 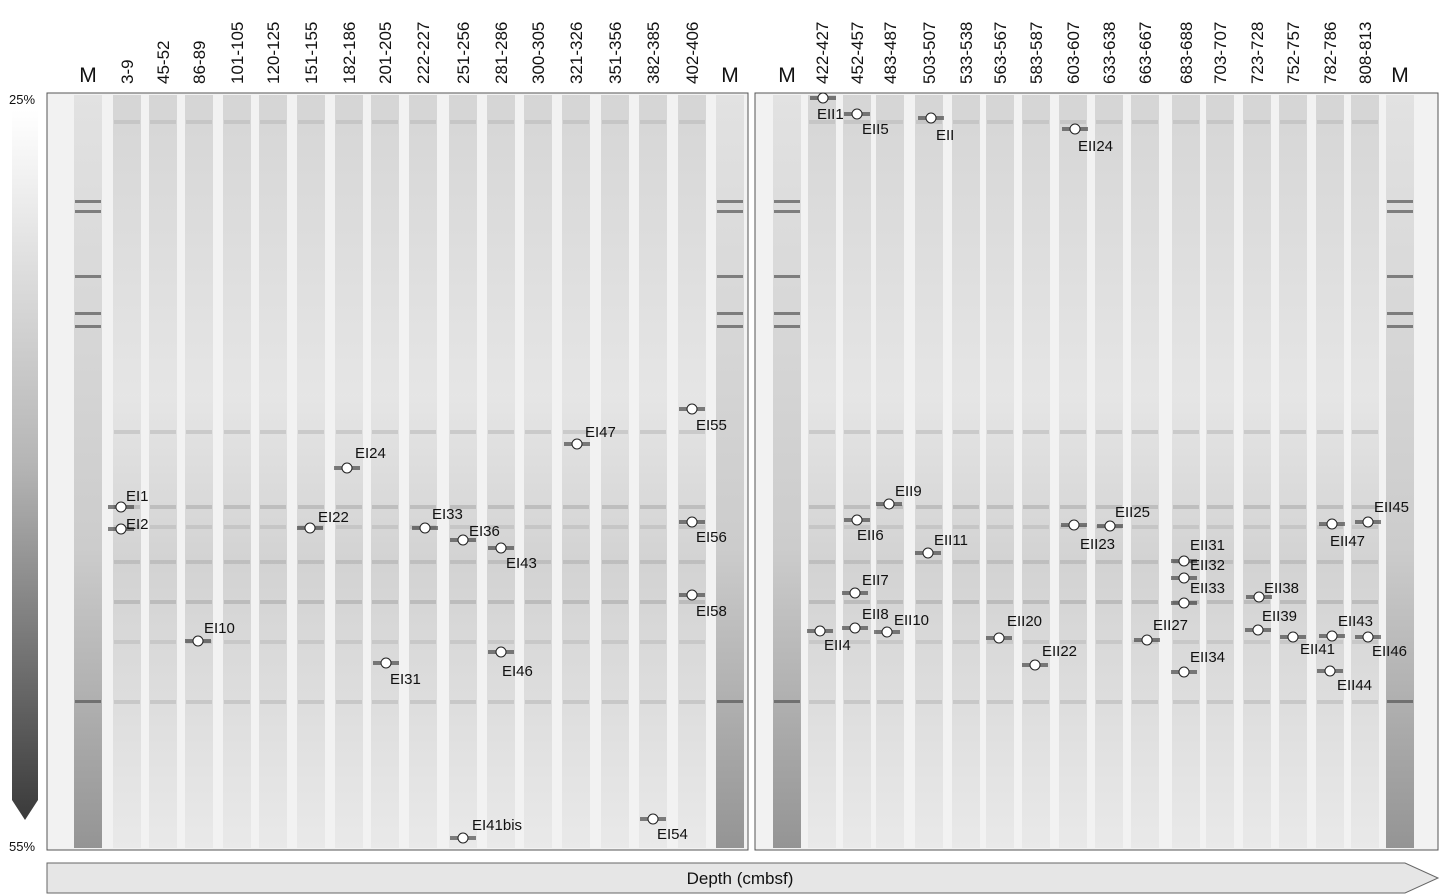 I want to click on band-label: EII32, so click(x=1207, y=565).